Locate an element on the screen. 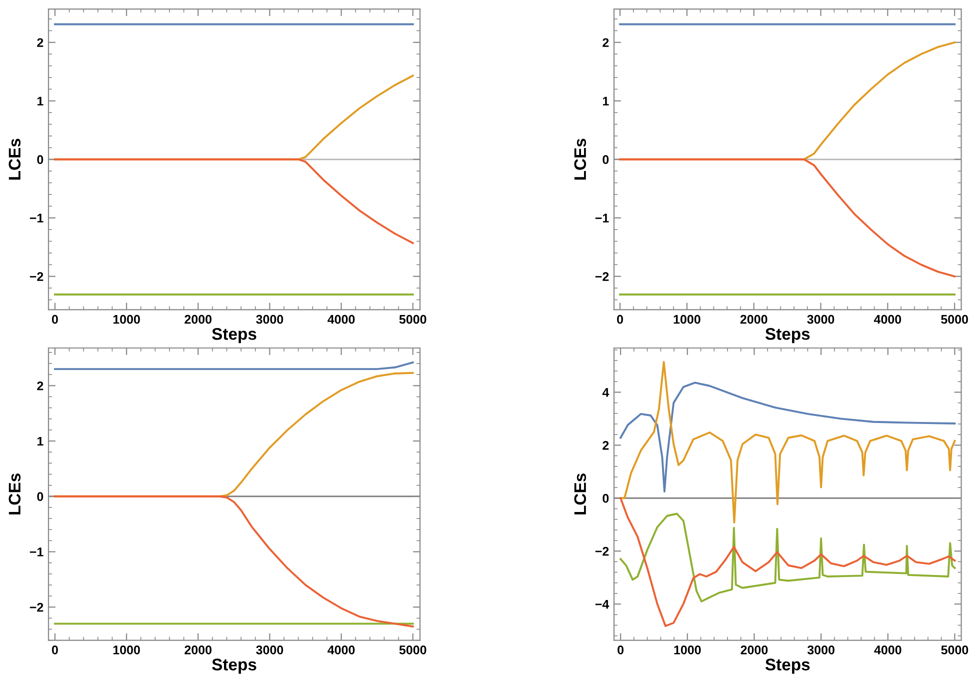  y-tick-label: −4 is located at coordinates (602, 604).